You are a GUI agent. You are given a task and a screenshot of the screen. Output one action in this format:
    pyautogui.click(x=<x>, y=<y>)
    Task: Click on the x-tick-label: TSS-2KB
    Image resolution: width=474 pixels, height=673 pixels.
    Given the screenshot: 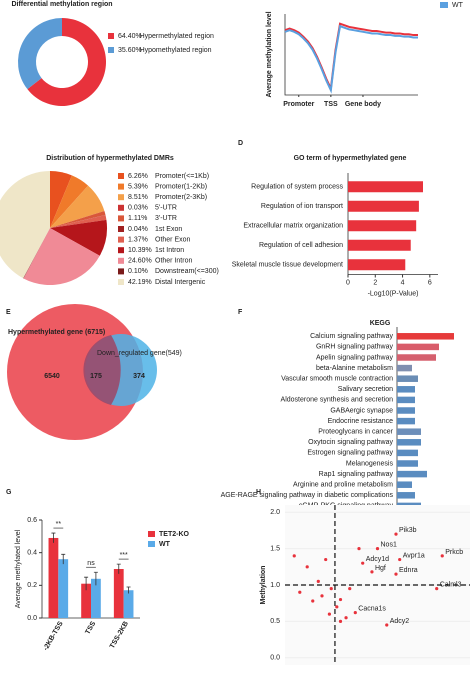 What is the action you would take?
    pyautogui.click(x=119, y=634)
    